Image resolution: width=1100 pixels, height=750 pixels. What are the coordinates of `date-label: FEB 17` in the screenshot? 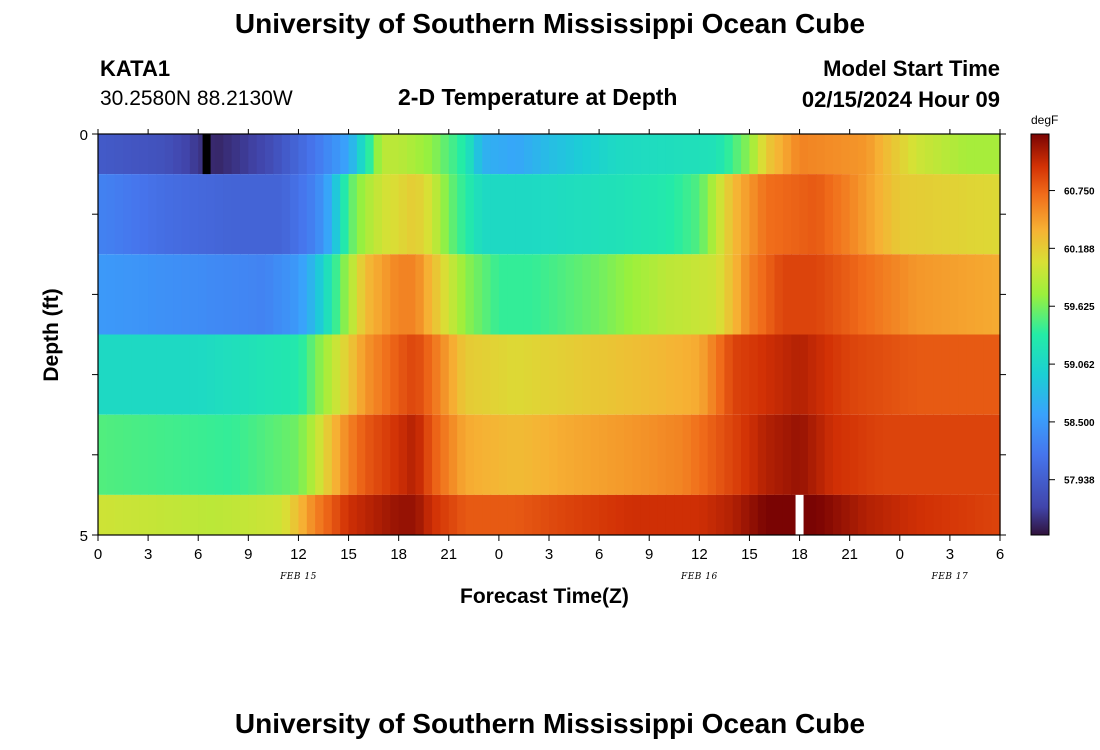 It's located at (950, 577).